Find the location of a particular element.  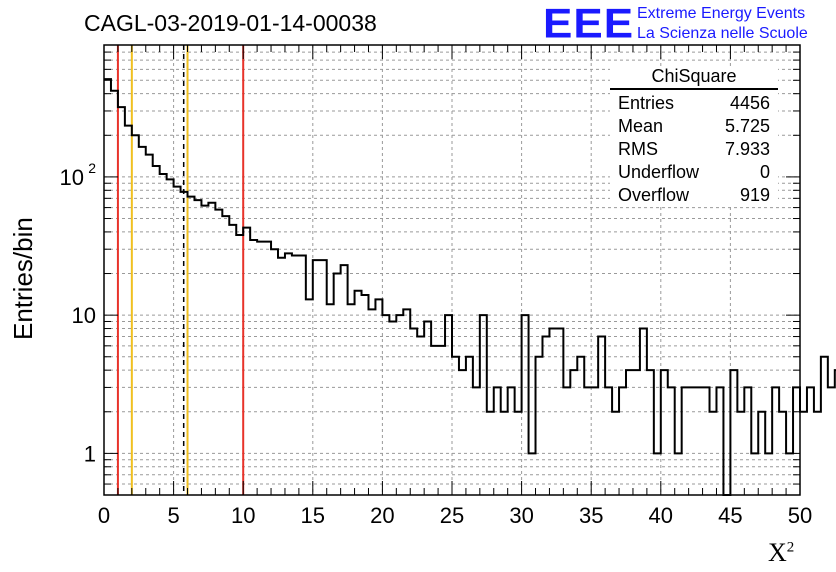

stats-row-overflow: Overflow 919 is located at coordinates (694, 195).